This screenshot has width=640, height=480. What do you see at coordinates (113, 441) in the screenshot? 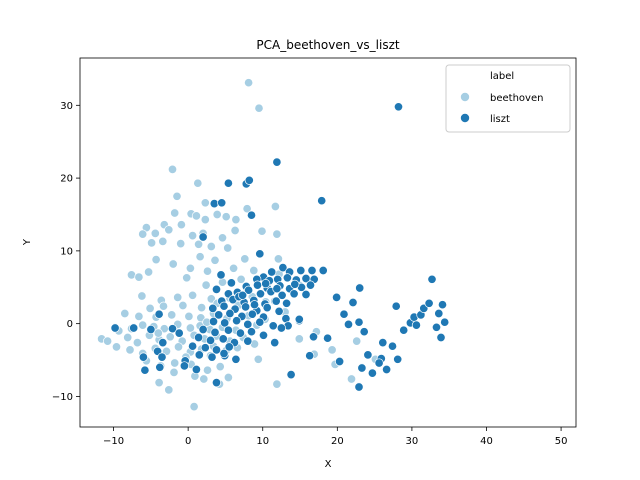
I see `x-tick-label: −10` at bounding box center [113, 441].